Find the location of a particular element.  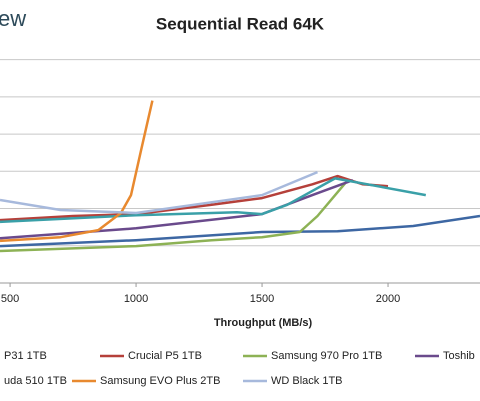

x-tick-label: 500 is located at coordinates (10, 299).